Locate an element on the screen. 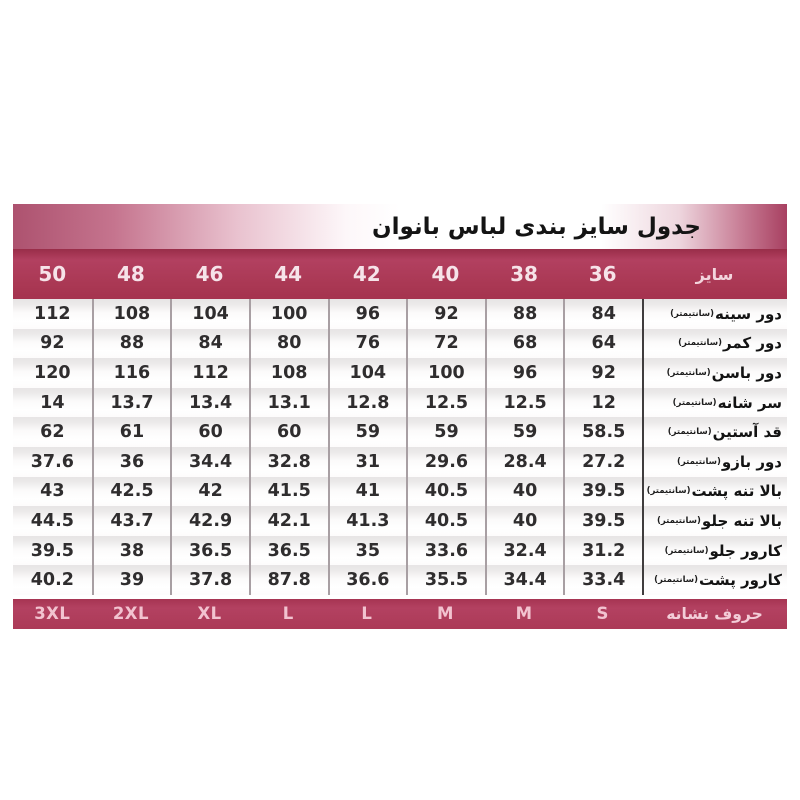  measurement-value-cell: 35 is located at coordinates (367, 550).